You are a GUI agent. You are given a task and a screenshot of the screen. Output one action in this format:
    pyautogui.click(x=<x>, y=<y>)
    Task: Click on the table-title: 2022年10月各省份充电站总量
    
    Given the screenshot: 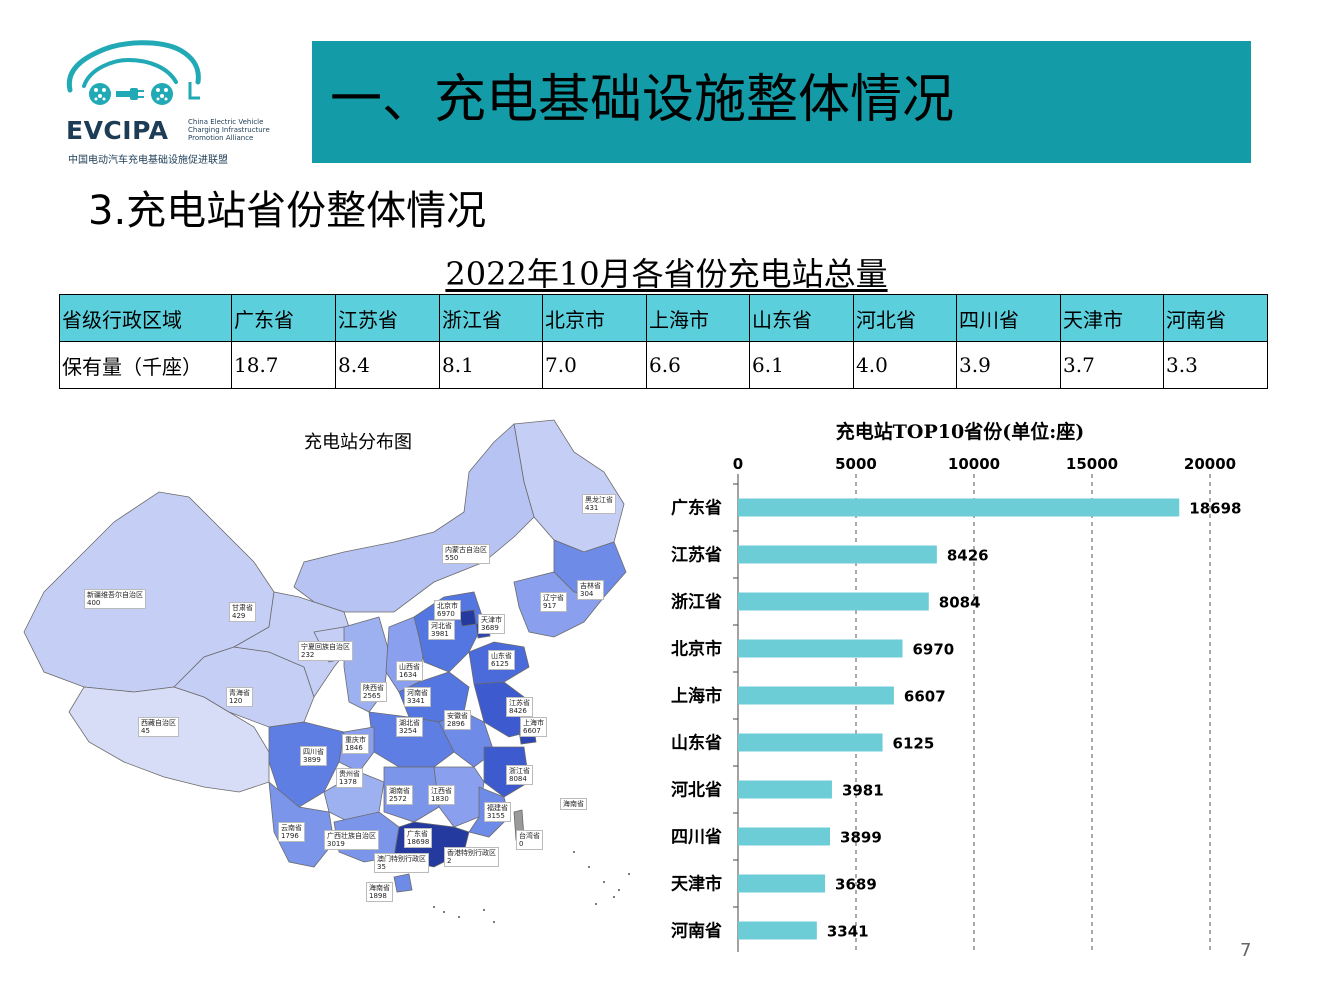 What is the action you would take?
    pyautogui.click(x=666, y=274)
    